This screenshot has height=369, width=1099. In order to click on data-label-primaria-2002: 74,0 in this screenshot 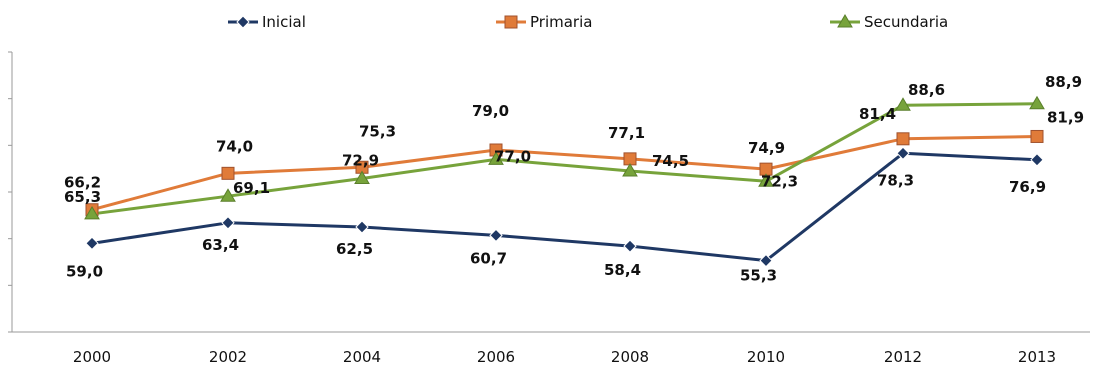, I will do `click(234, 146)`.